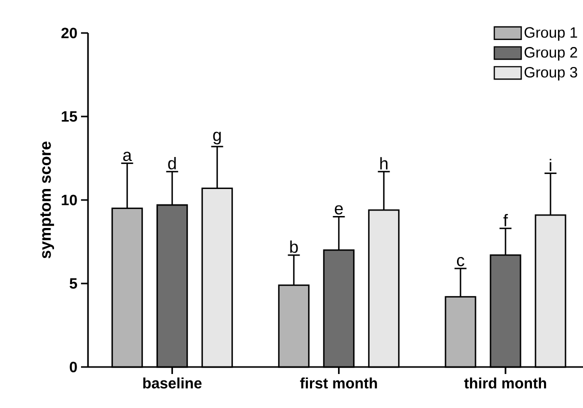 Image resolution: width=583 pixels, height=408 pixels. What do you see at coordinates (172, 382) in the screenshot?
I see `x-tick-label: baseline` at bounding box center [172, 382].